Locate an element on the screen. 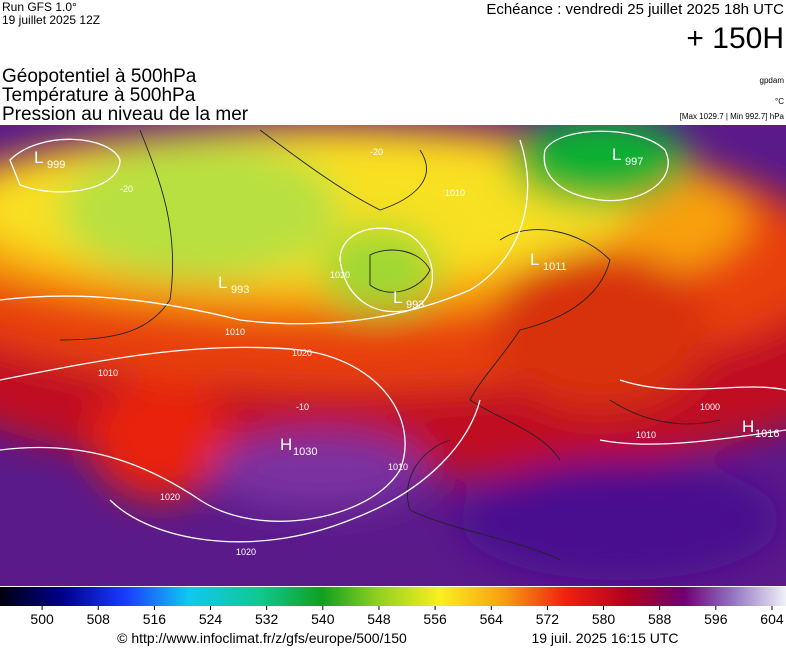  lead-time: + 150H is located at coordinates (735, 38).